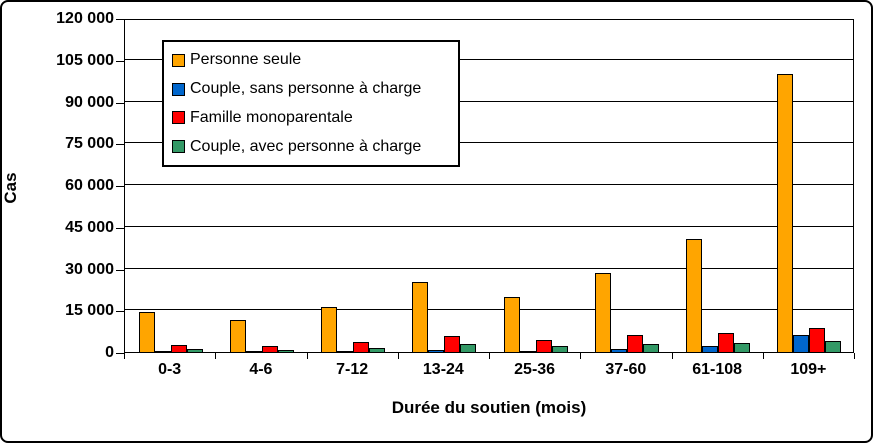 Image resolution: width=873 pixels, height=443 pixels. Describe the element at coordinates (89, 269) in the screenshot. I see `y-tick-label: 30 000` at that location.